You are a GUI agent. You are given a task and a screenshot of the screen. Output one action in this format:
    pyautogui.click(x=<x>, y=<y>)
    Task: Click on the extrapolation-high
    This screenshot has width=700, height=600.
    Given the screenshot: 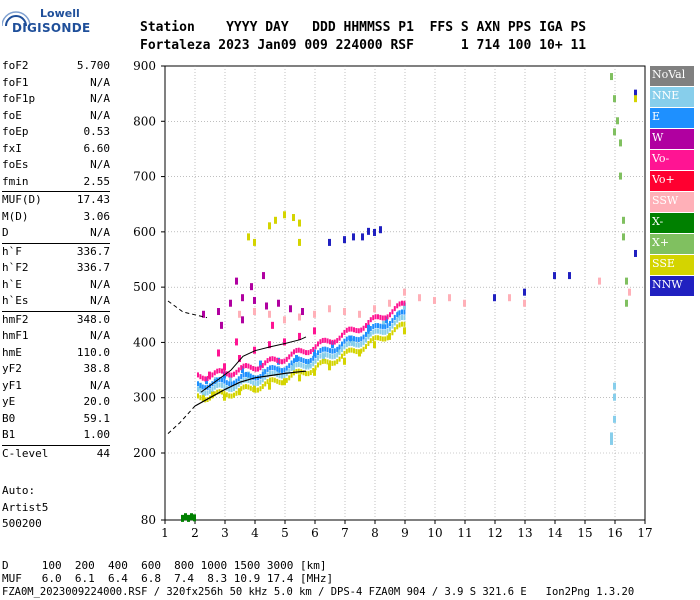 What is the action you would take?
    pyautogui.click(x=187, y=309)
    